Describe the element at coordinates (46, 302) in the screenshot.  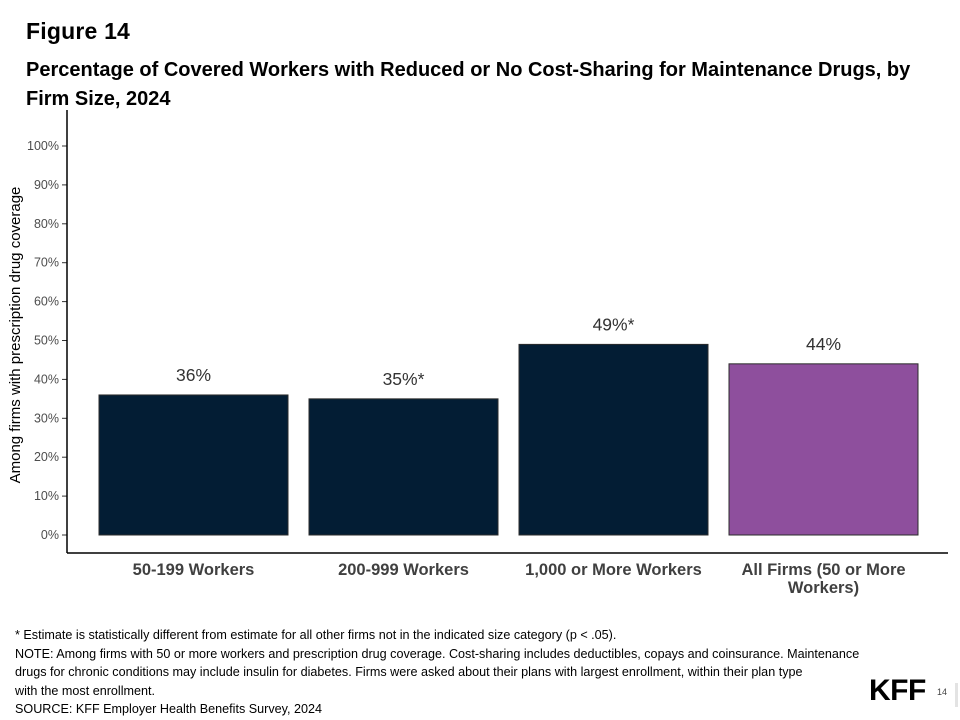
I see `y-tick-label: 60%` at that location.